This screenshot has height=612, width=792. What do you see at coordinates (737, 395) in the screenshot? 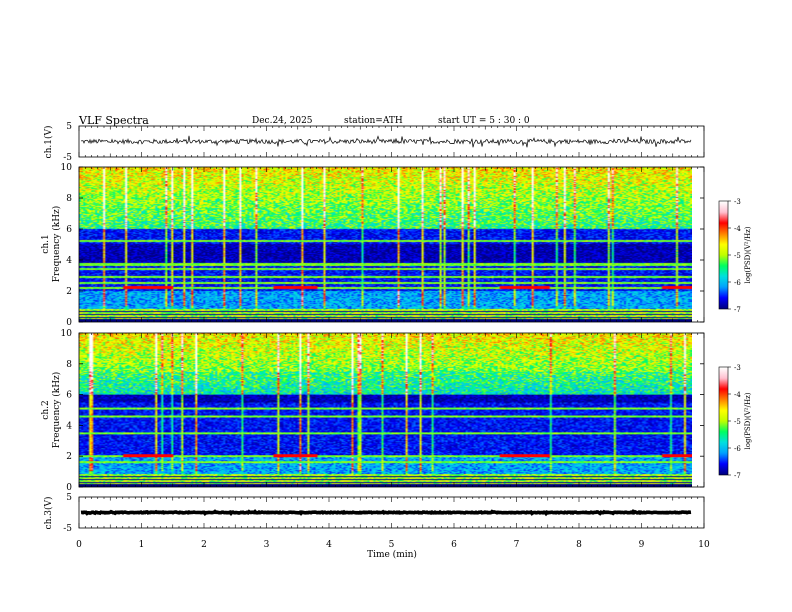
I see `ch2-colorbar-tick-label: -4` at bounding box center [737, 395].